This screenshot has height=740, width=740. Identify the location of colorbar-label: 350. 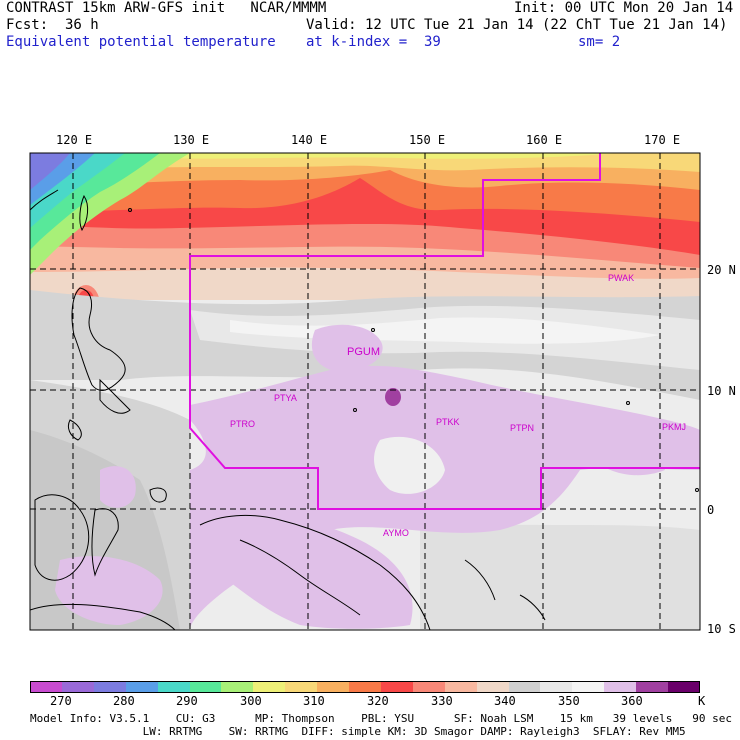
(569, 701).